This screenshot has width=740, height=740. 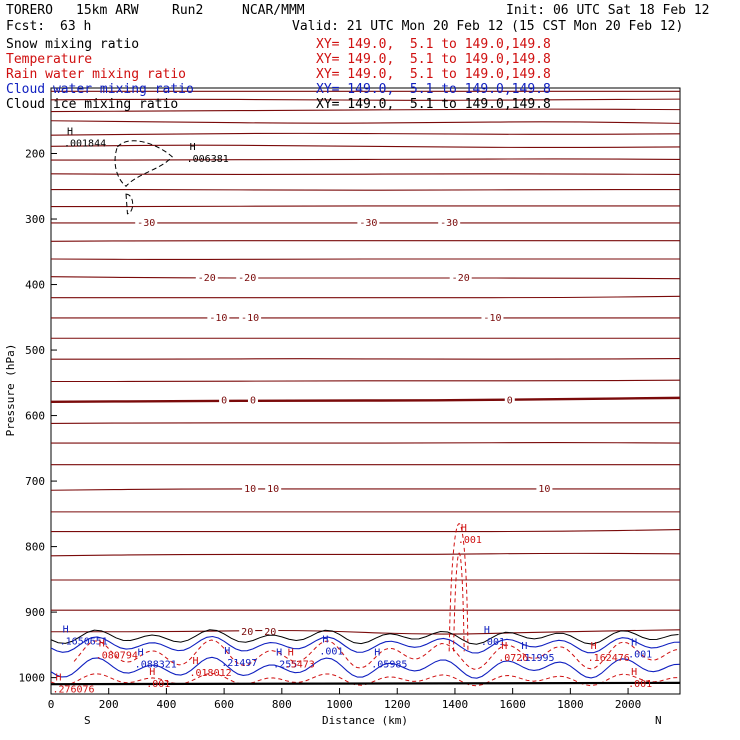 I want to click on y-tick-label: 500, so click(x=35, y=350).